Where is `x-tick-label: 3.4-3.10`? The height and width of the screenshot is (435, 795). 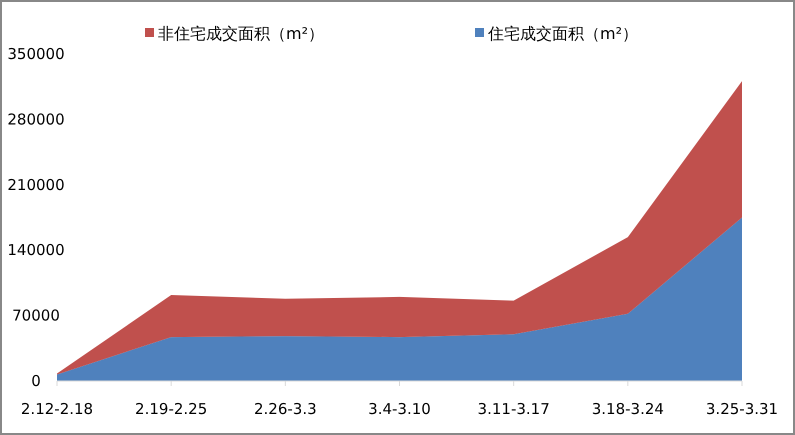 x-tick-label: 3.4-3.10 is located at coordinates (399, 409).